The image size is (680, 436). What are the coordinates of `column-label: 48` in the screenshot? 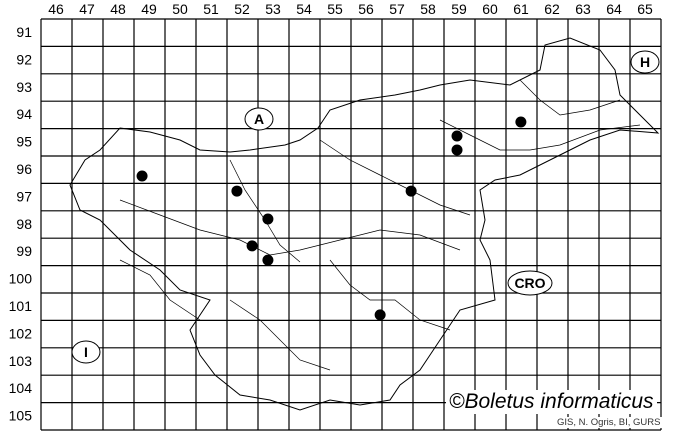 It's located at (118, 9).